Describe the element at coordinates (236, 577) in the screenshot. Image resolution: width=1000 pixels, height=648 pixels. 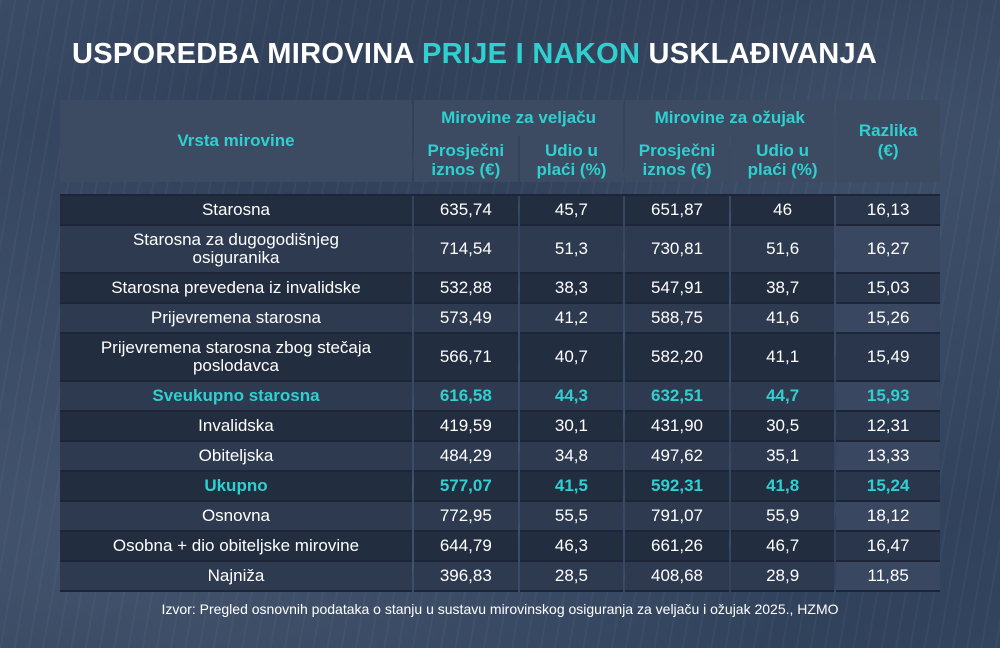
I see `row-name: Najniža` at that location.